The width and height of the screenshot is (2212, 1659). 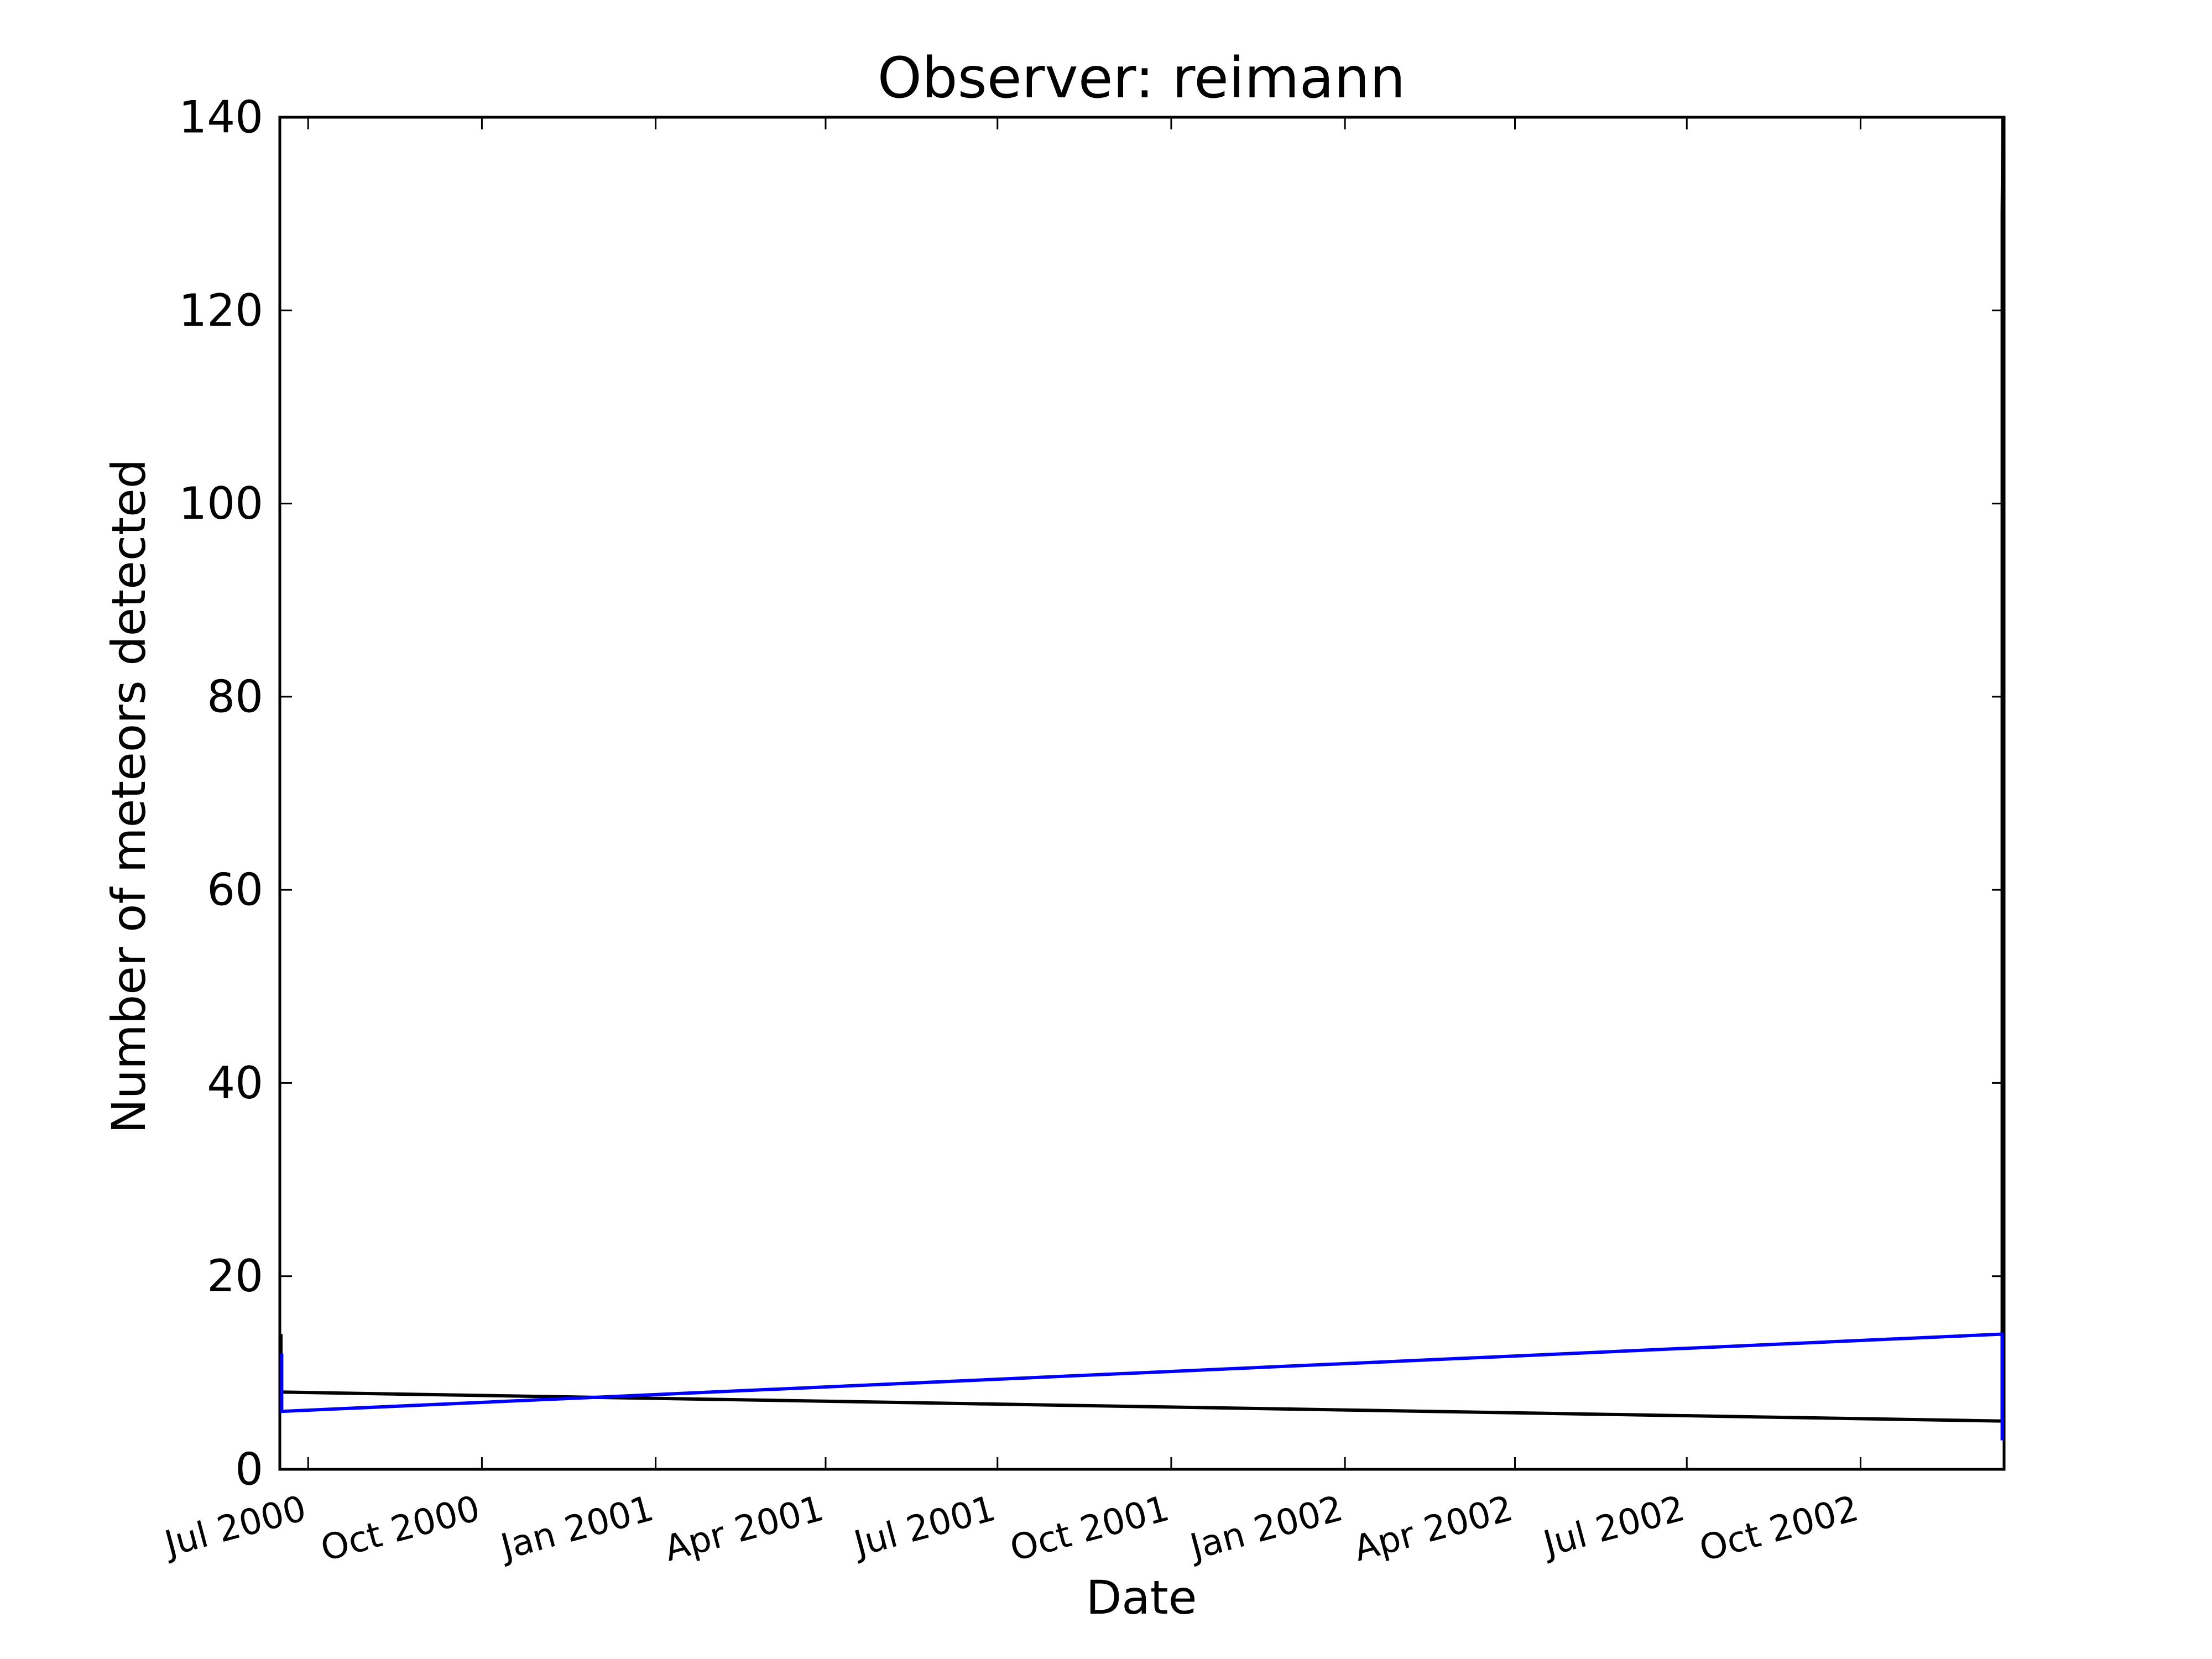 What do you see at coordinates (1142, 78) in the screenshot?
I see `chart-title: Observer: reimann` at bounding box center [1142, 78].